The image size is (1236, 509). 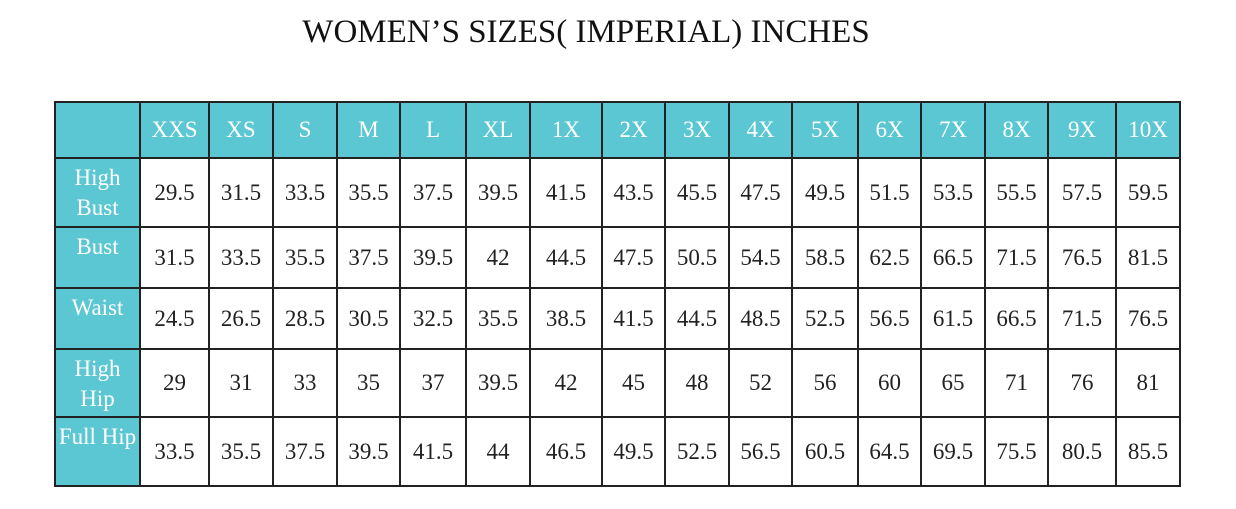 What do you see at coordinates (953, 318) in the screenshot?
I see `cell: 61.5` at bounding box center [953, 318].